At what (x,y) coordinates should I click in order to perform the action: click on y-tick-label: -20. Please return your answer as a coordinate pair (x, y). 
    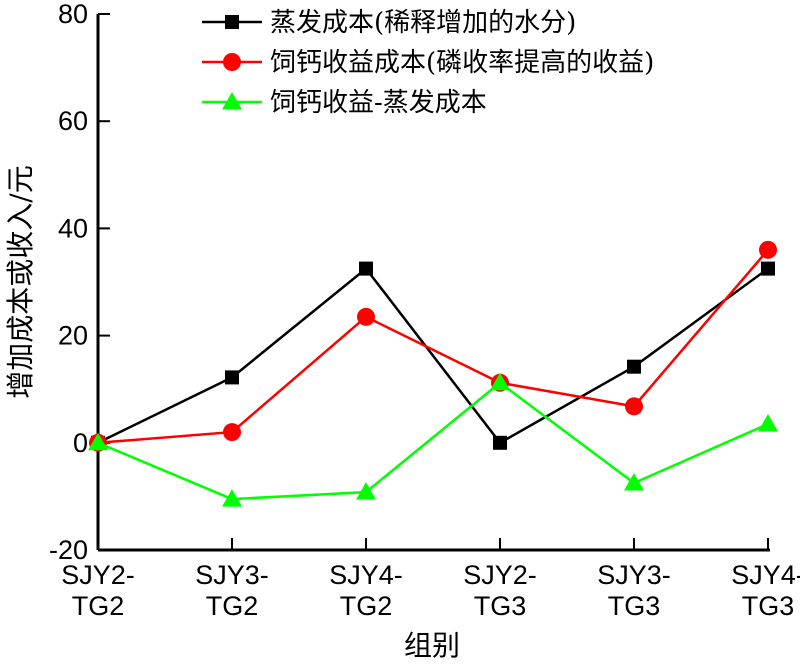
    Looking at the image, I should click on (68, 550).